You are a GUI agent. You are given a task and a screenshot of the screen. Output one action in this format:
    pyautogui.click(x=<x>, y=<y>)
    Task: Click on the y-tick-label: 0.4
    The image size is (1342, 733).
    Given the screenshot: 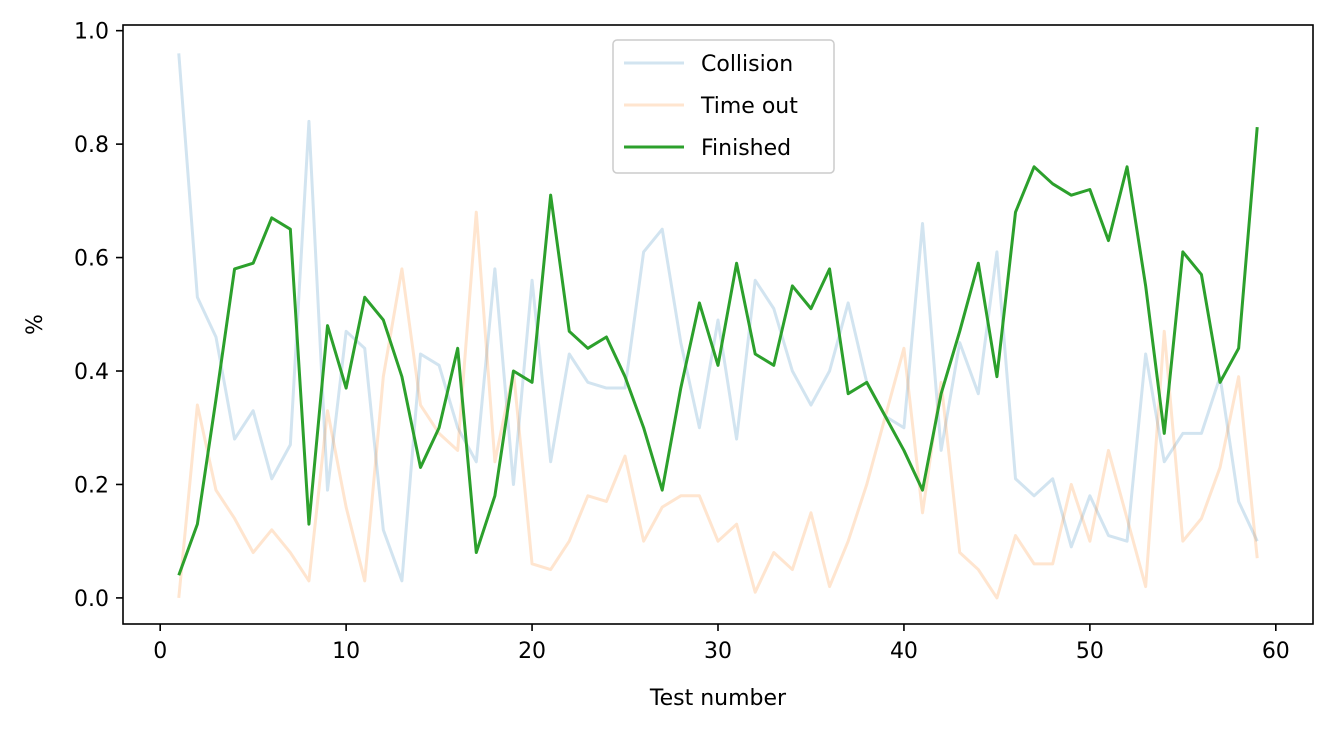 What is the action you would take?
    pyautogui.click(x=91, y=372)
    